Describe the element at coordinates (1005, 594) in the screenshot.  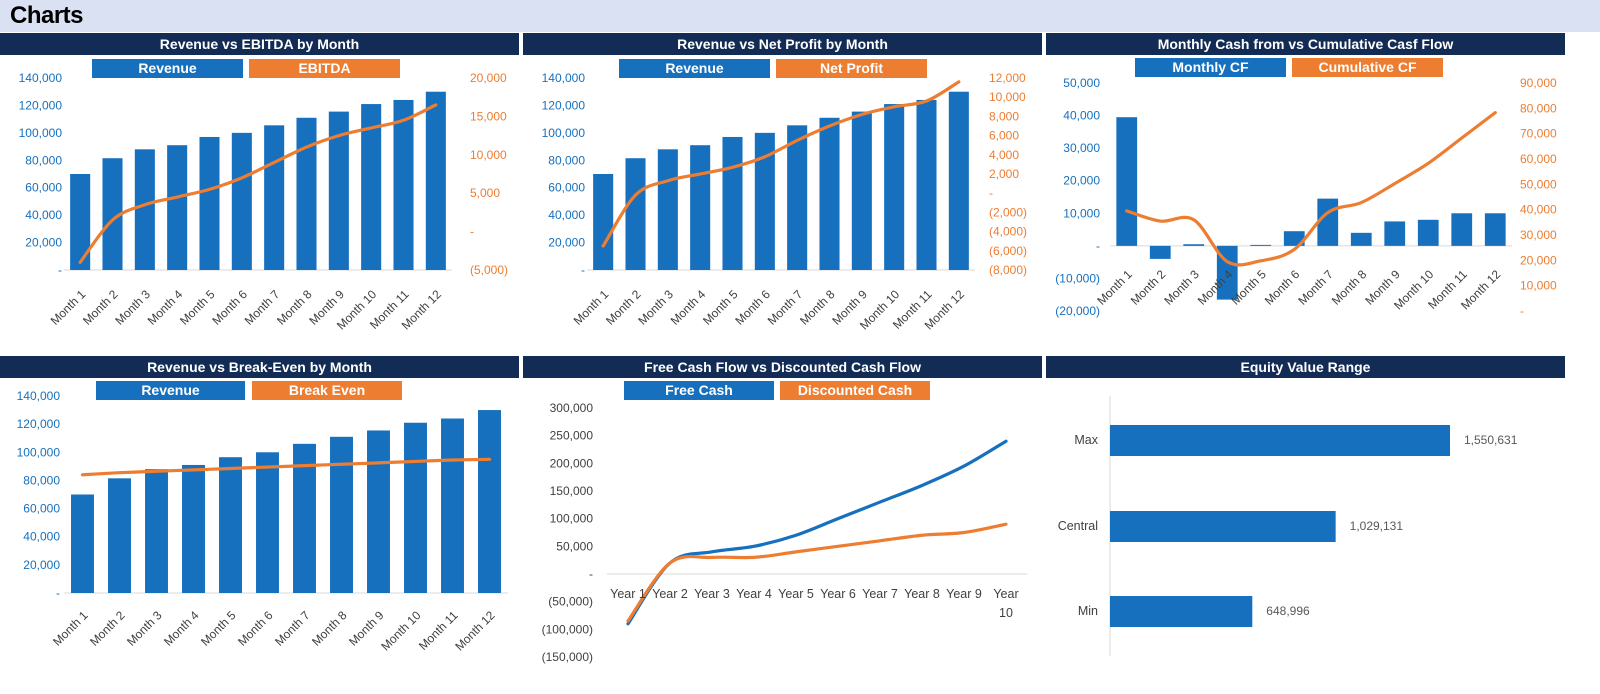
I see `x-tick-label: Year` at that location.